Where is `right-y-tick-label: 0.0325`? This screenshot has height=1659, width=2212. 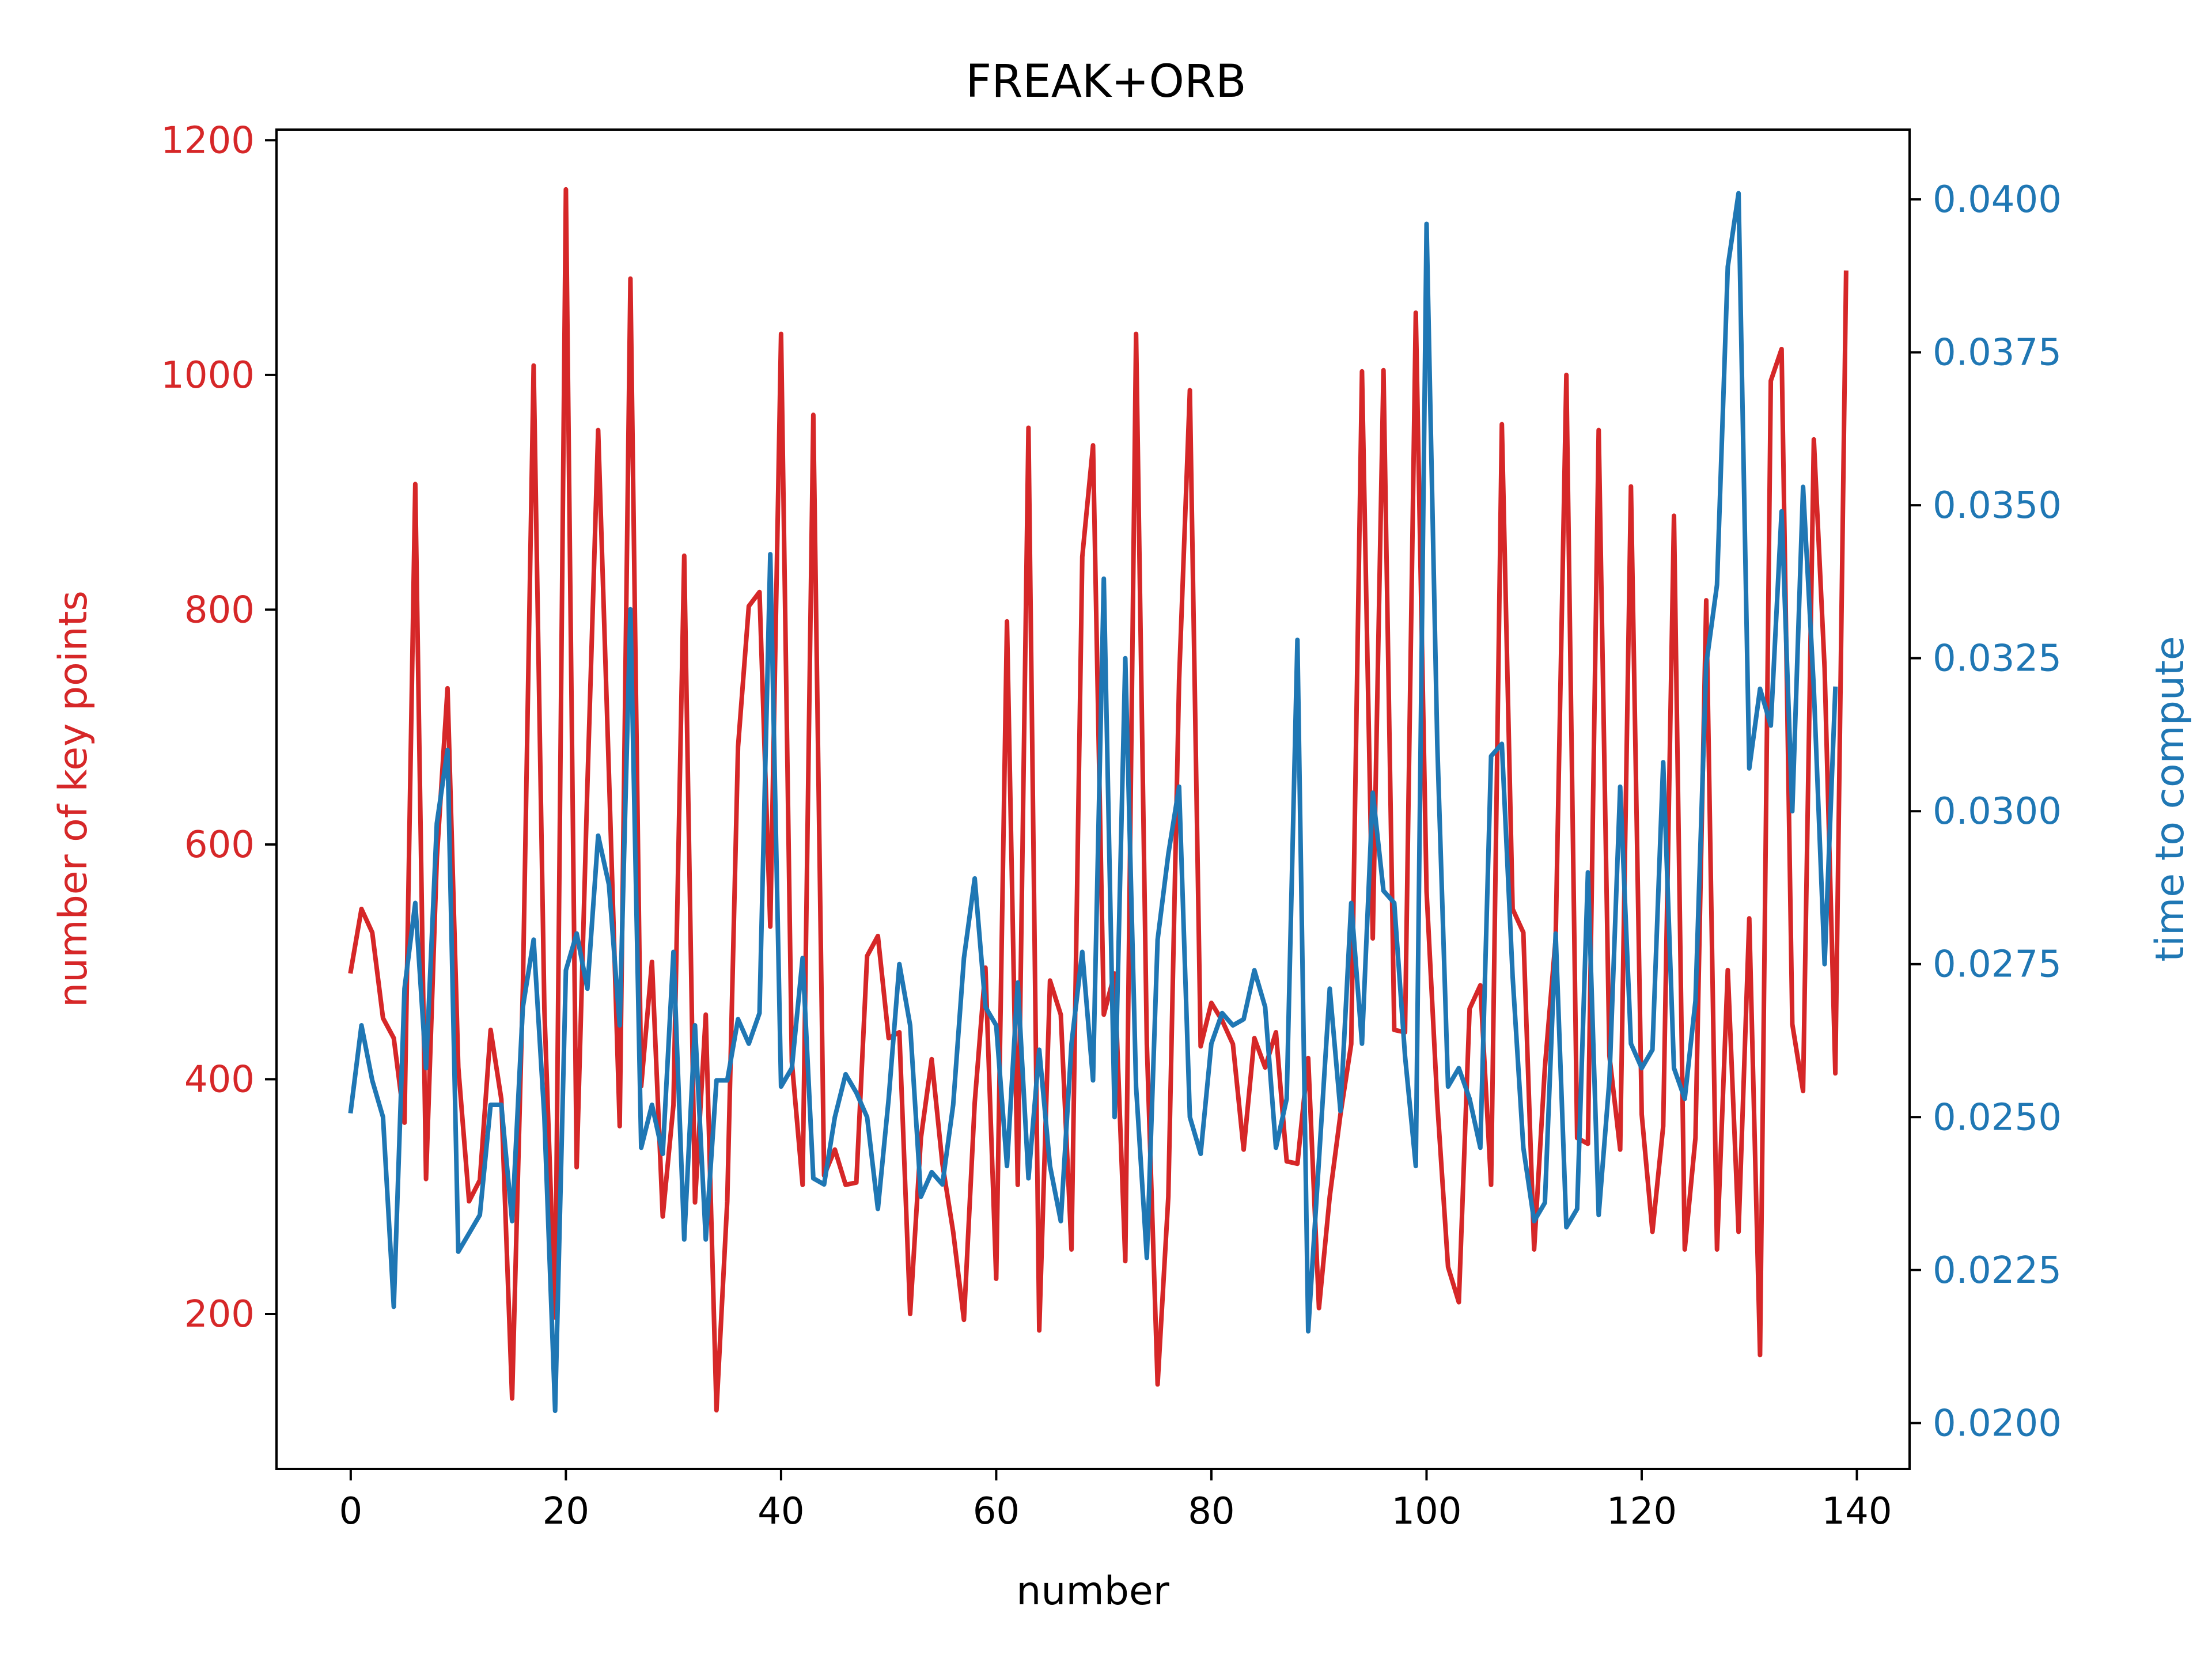 right-y-tick-label: 0.0325 is located at coordinates (1997, 659).